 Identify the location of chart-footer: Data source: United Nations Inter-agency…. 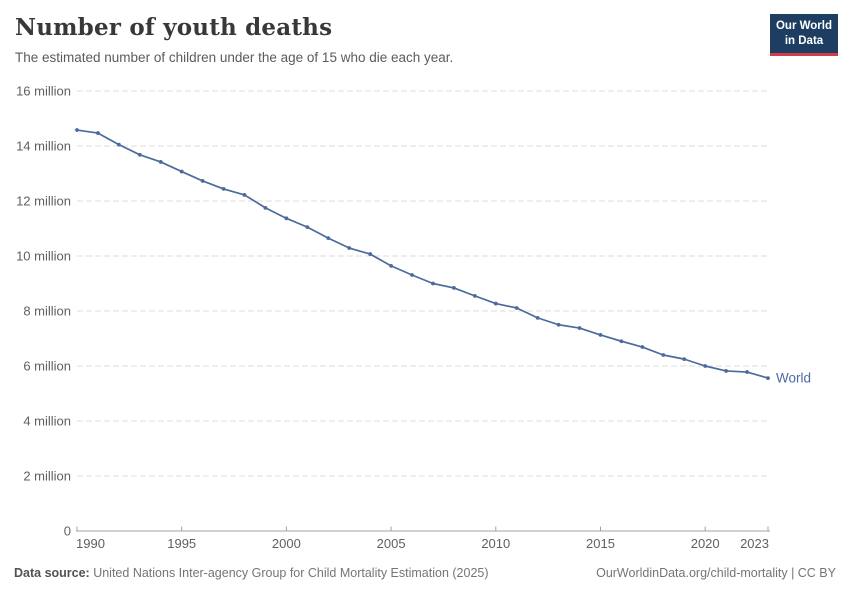
(425, 573).